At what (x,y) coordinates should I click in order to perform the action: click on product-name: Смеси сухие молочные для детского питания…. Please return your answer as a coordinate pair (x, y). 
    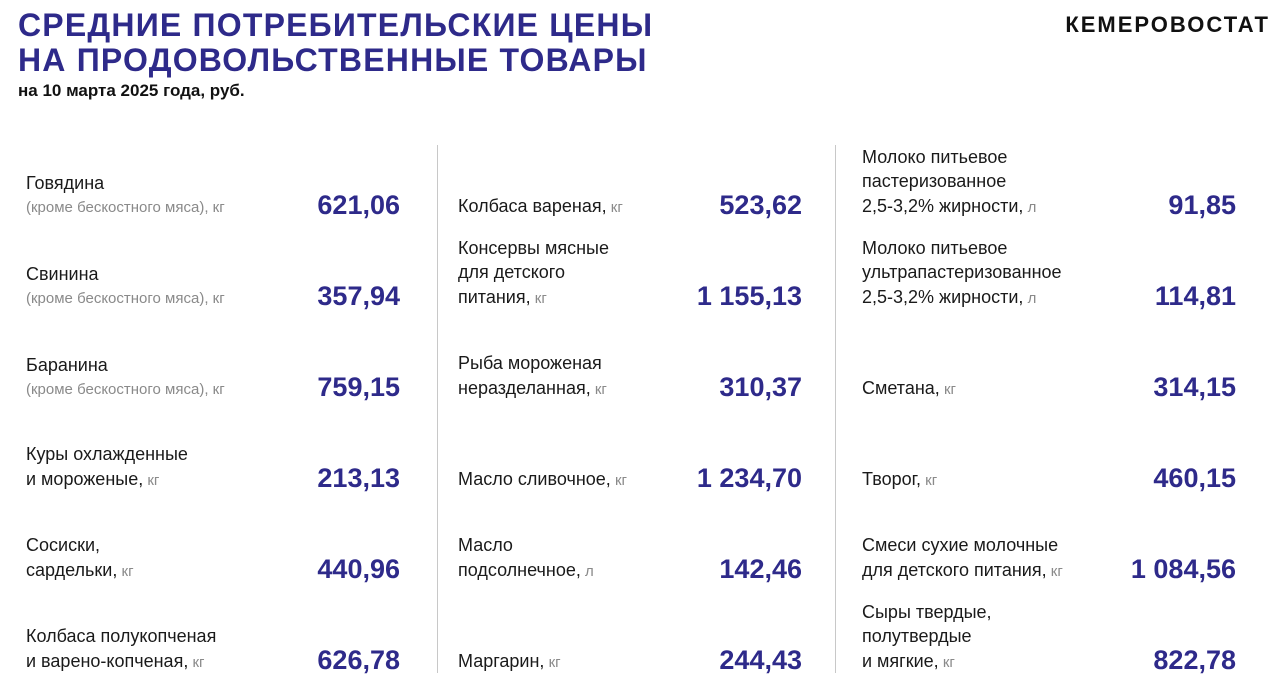
    Looking at the image, I should click on (962, 558).